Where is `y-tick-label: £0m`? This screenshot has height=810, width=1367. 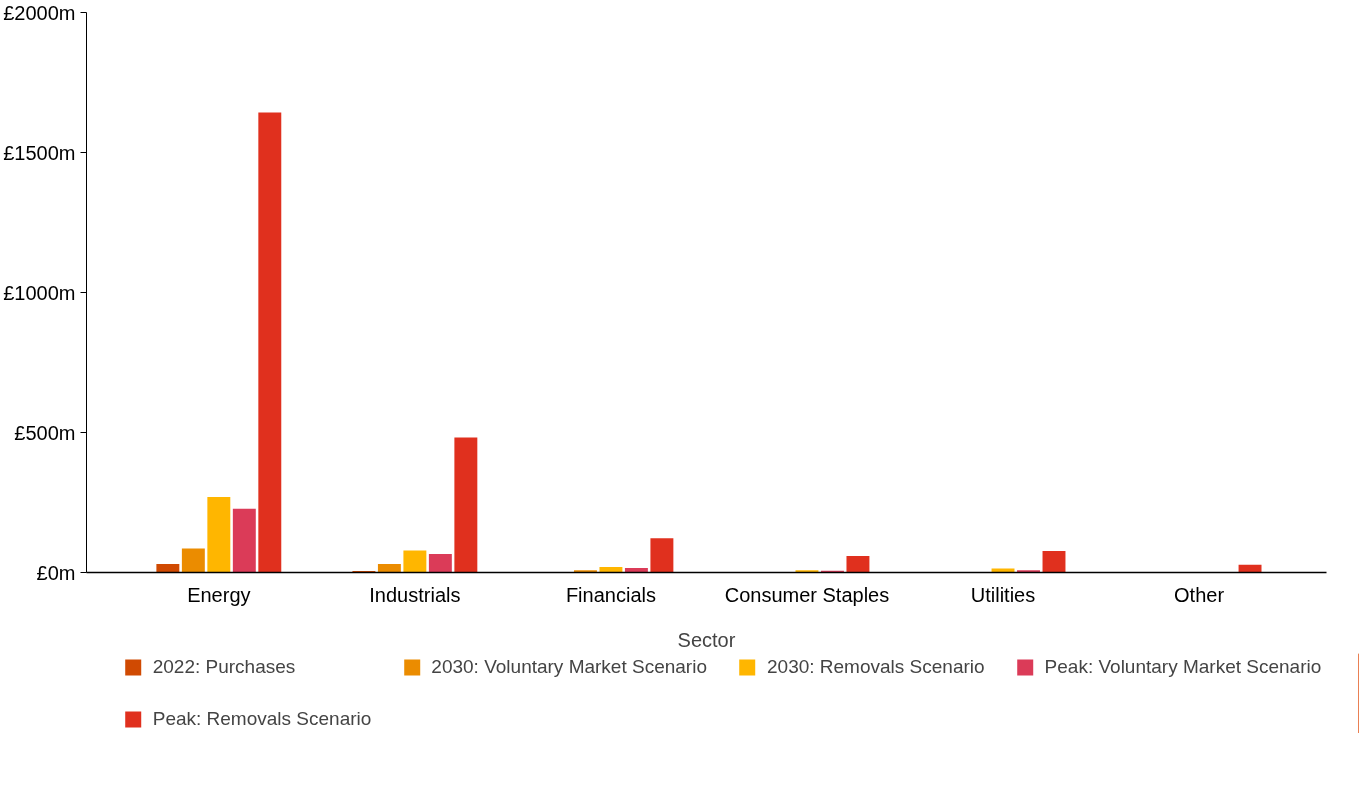 y-tick-label: £0m is located at coordinates (56, 572).